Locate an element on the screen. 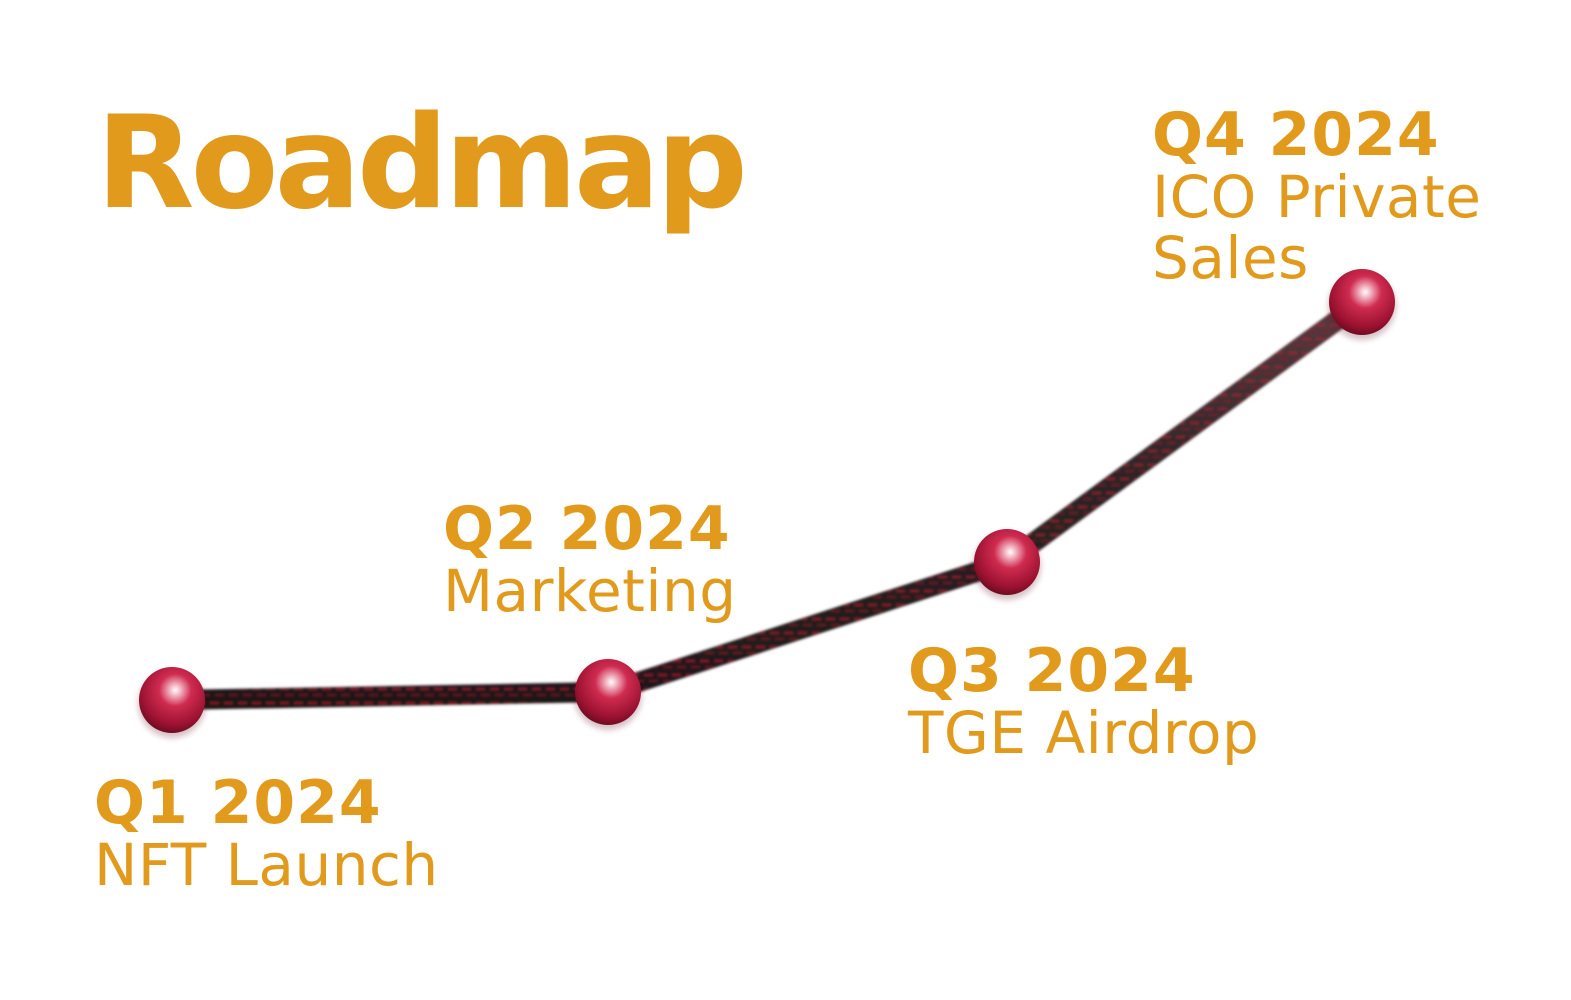  milestone-node-q3 is located at coordinates (1007, 564).